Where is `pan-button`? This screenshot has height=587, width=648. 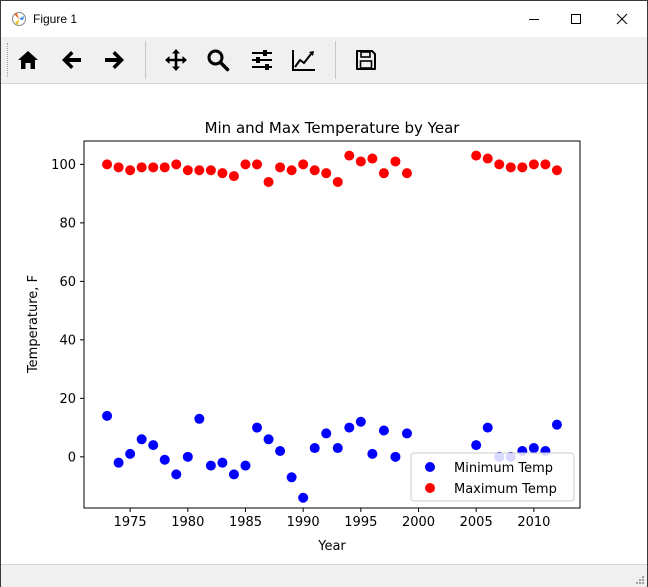 pan-button is located at coordinates (176, 60).